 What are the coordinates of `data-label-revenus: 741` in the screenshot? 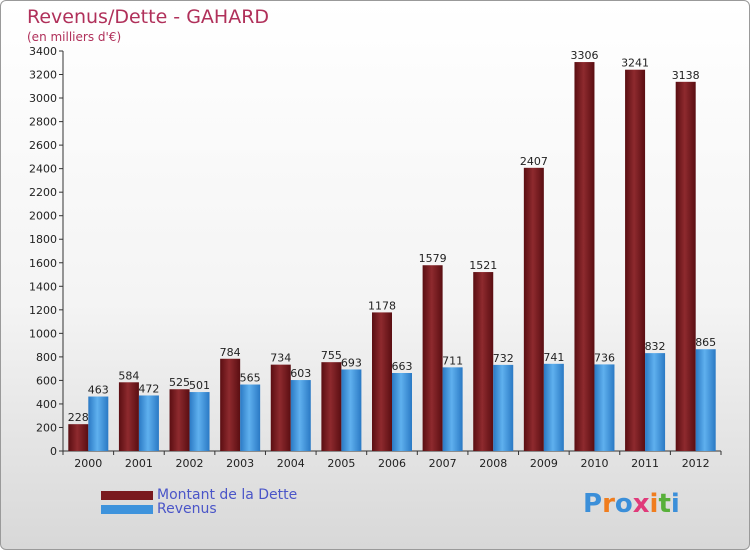 It's located at (553, 357).